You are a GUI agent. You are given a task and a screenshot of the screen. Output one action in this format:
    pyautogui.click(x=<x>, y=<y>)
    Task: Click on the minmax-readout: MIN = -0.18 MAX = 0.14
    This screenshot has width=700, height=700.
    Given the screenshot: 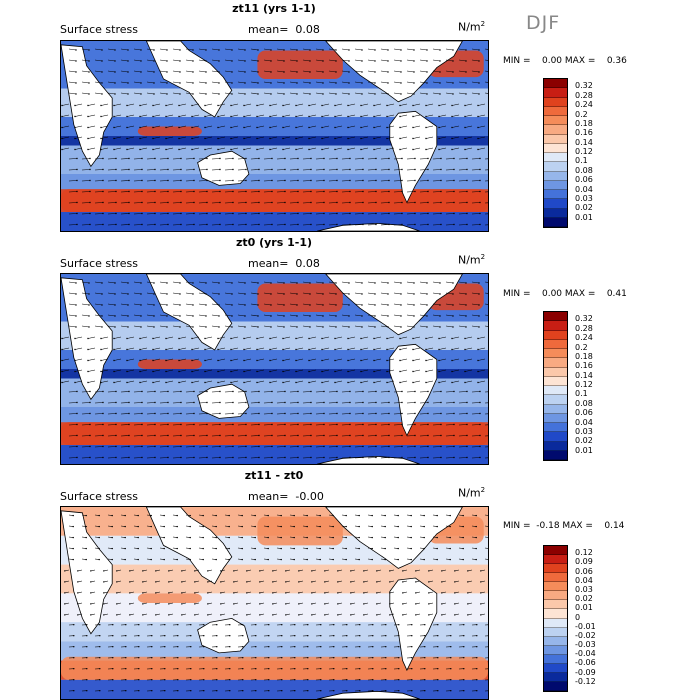 What is the action you would take?
    pyautogui.click(x=564, y=526)
    